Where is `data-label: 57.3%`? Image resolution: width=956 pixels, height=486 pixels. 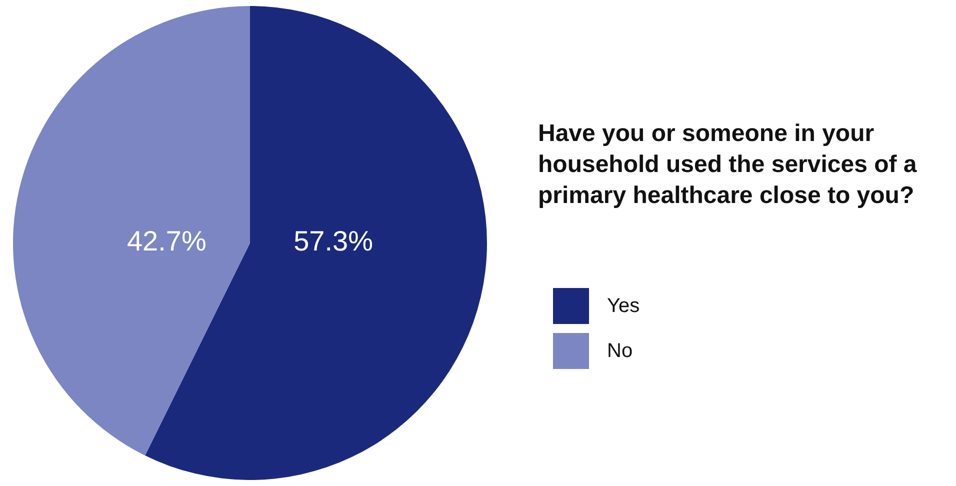 data-label: 57.3% is located at coordinates (334, 241).